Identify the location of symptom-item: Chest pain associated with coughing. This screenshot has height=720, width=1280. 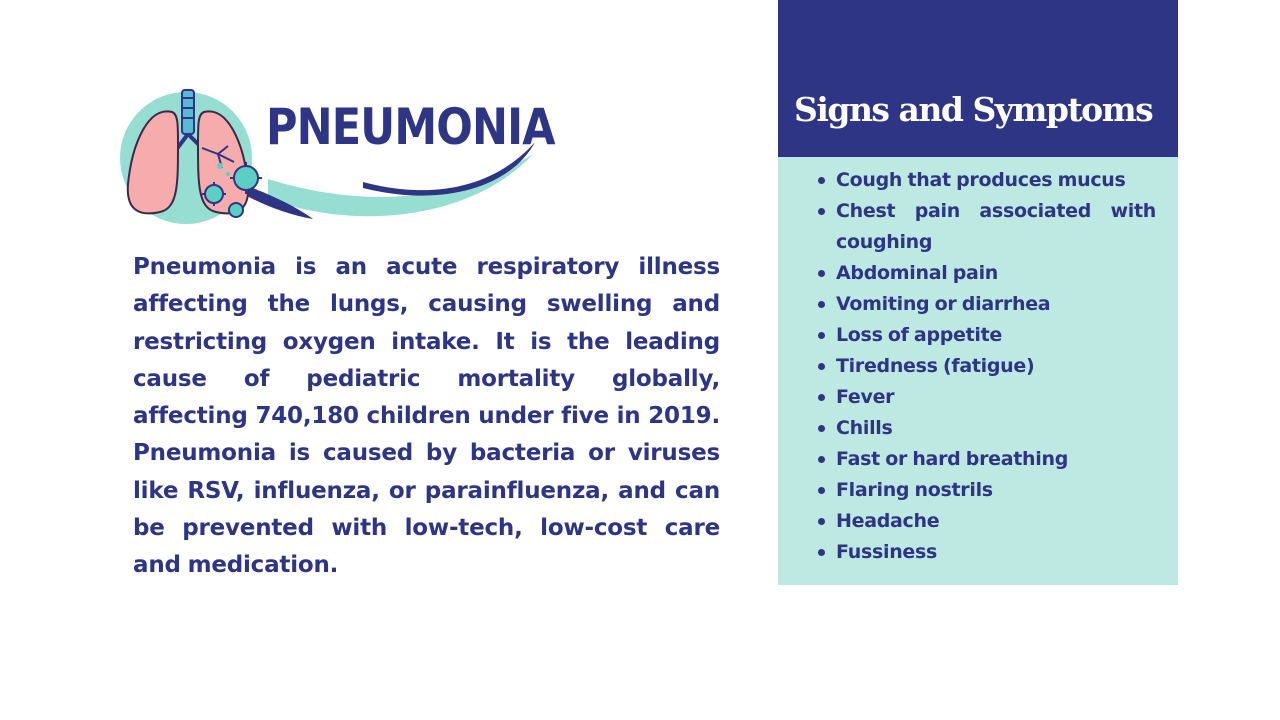
(987, 227).